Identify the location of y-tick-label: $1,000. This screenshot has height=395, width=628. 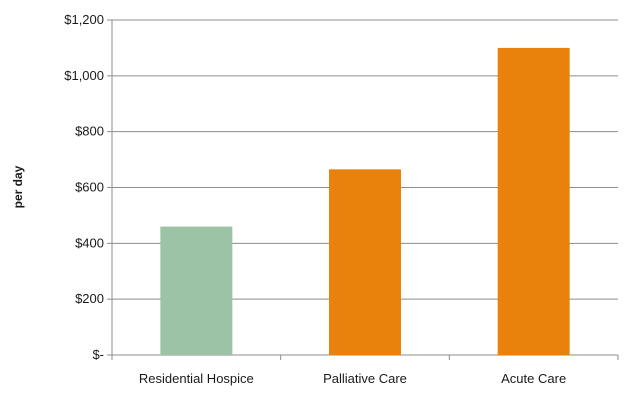
(84, 75).